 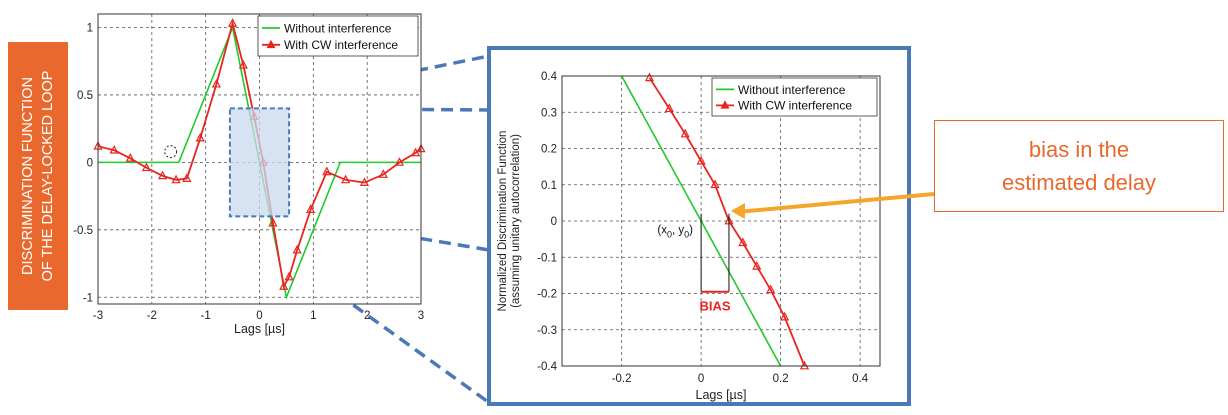 What do you see at coordinates (516, 221) in the screenshot?
I see `y-axis-label: (assuming unitary autocorrelation)` at bounding box center [516, 221].